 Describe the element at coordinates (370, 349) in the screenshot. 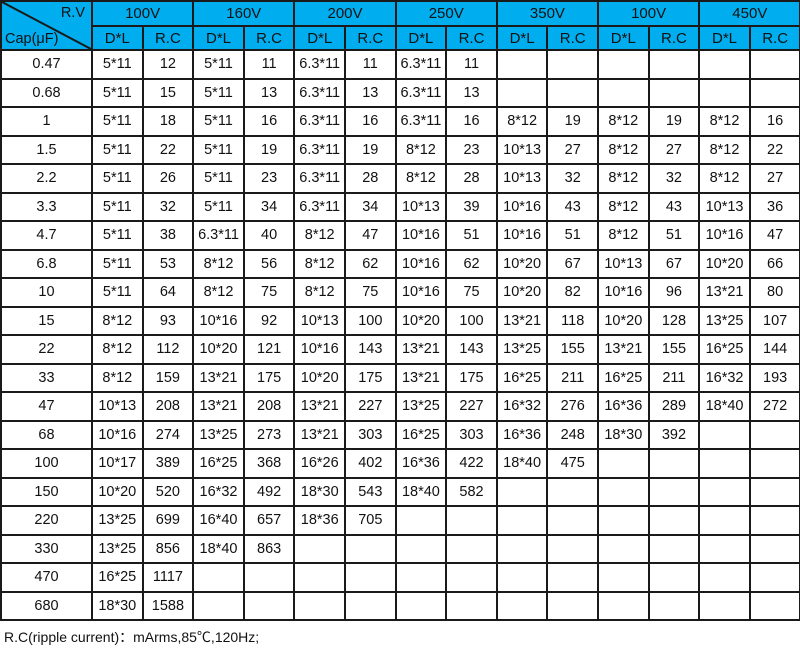

I see `ripple-current-cell: 143` at that location.